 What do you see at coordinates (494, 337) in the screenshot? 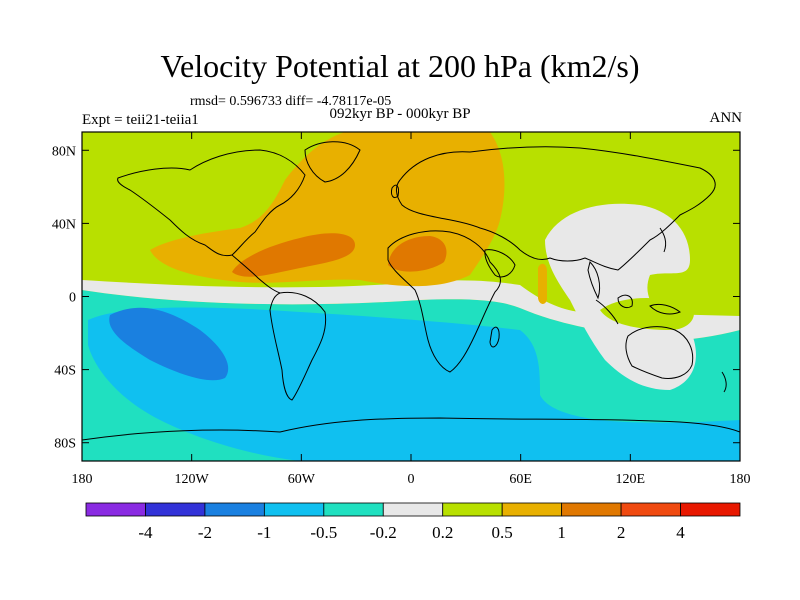
I see `coast-madagascar` at bounding box center [494, 337].